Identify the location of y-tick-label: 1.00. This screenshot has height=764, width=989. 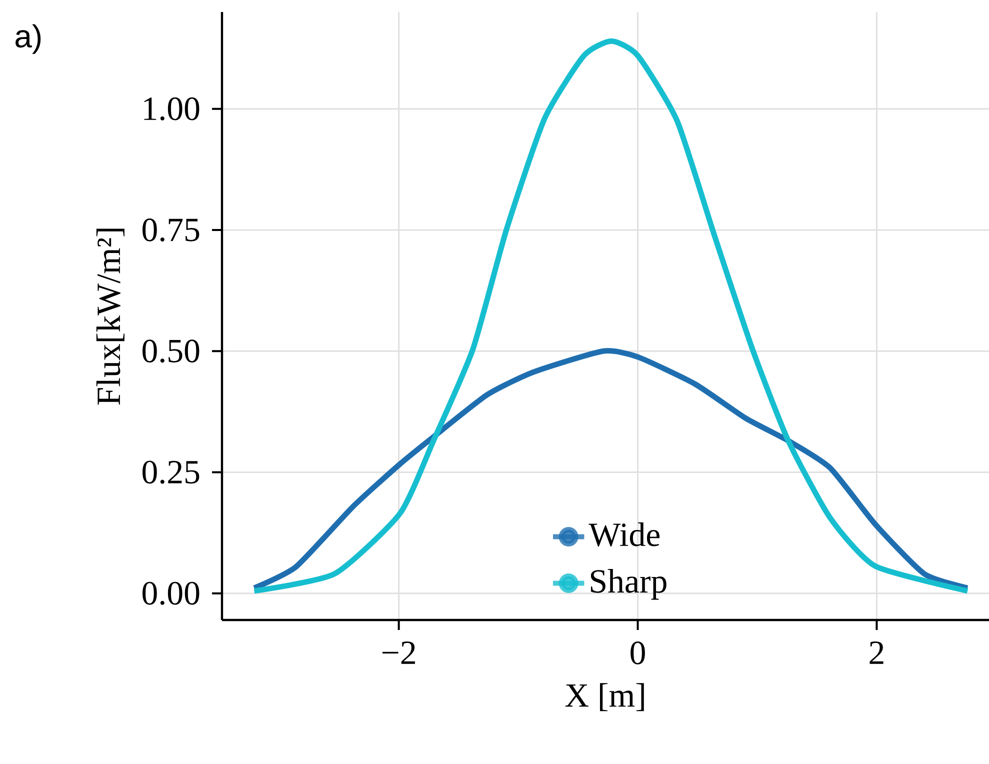
(172, 108).